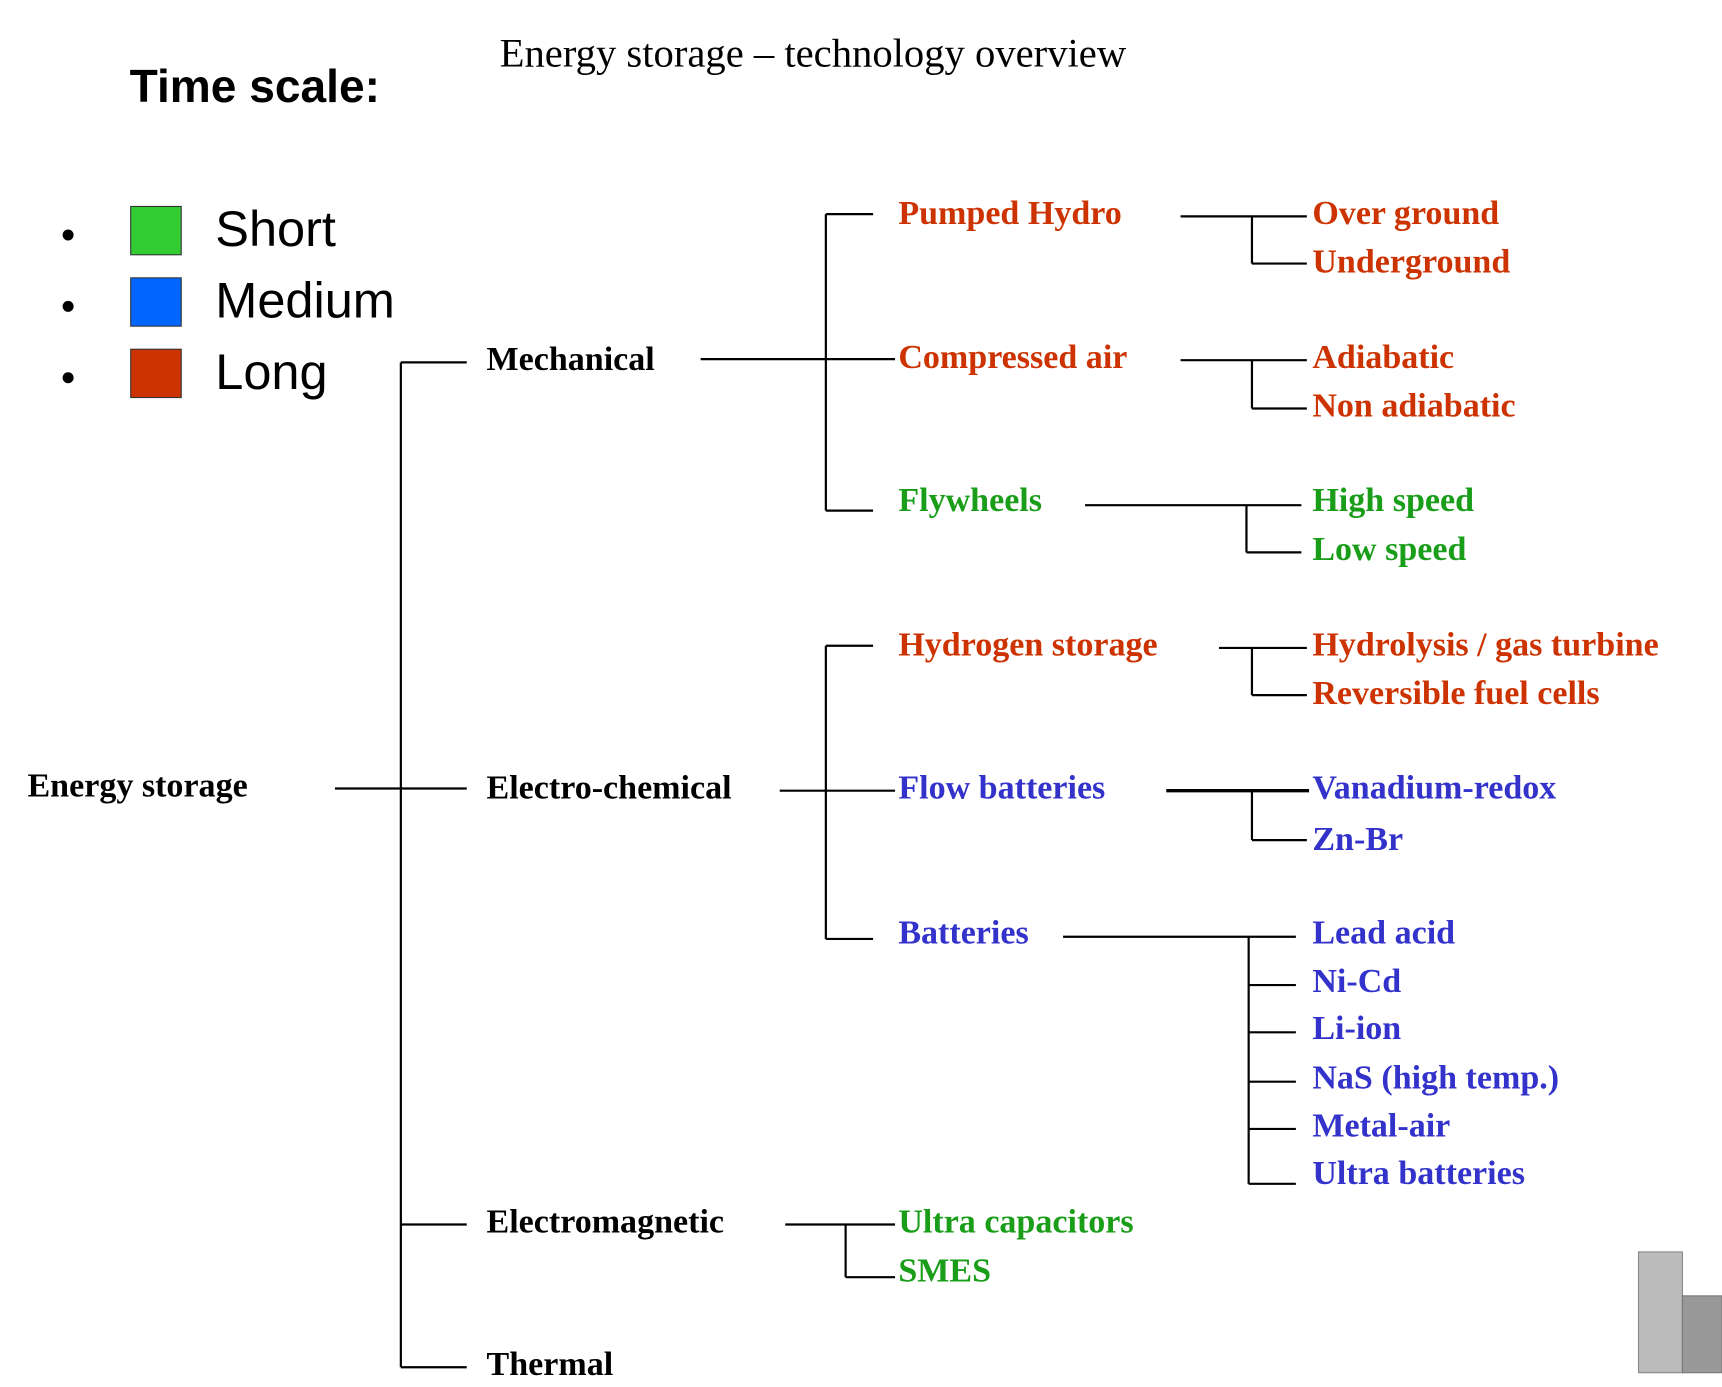 The height and width of the screenshot is (1387, 1722). Describe the element at coordinates (1413, 405) in the screenshot. I see `subtype-node: Non adiabatic` at that location.